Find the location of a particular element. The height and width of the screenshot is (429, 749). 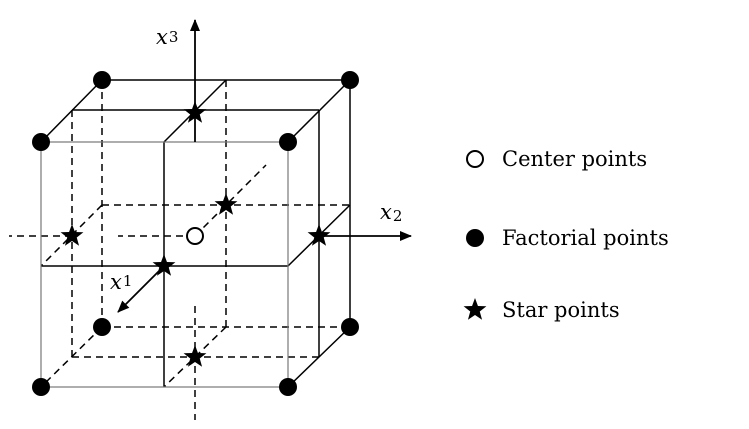

star-icon is located at coordinates (475, 310).